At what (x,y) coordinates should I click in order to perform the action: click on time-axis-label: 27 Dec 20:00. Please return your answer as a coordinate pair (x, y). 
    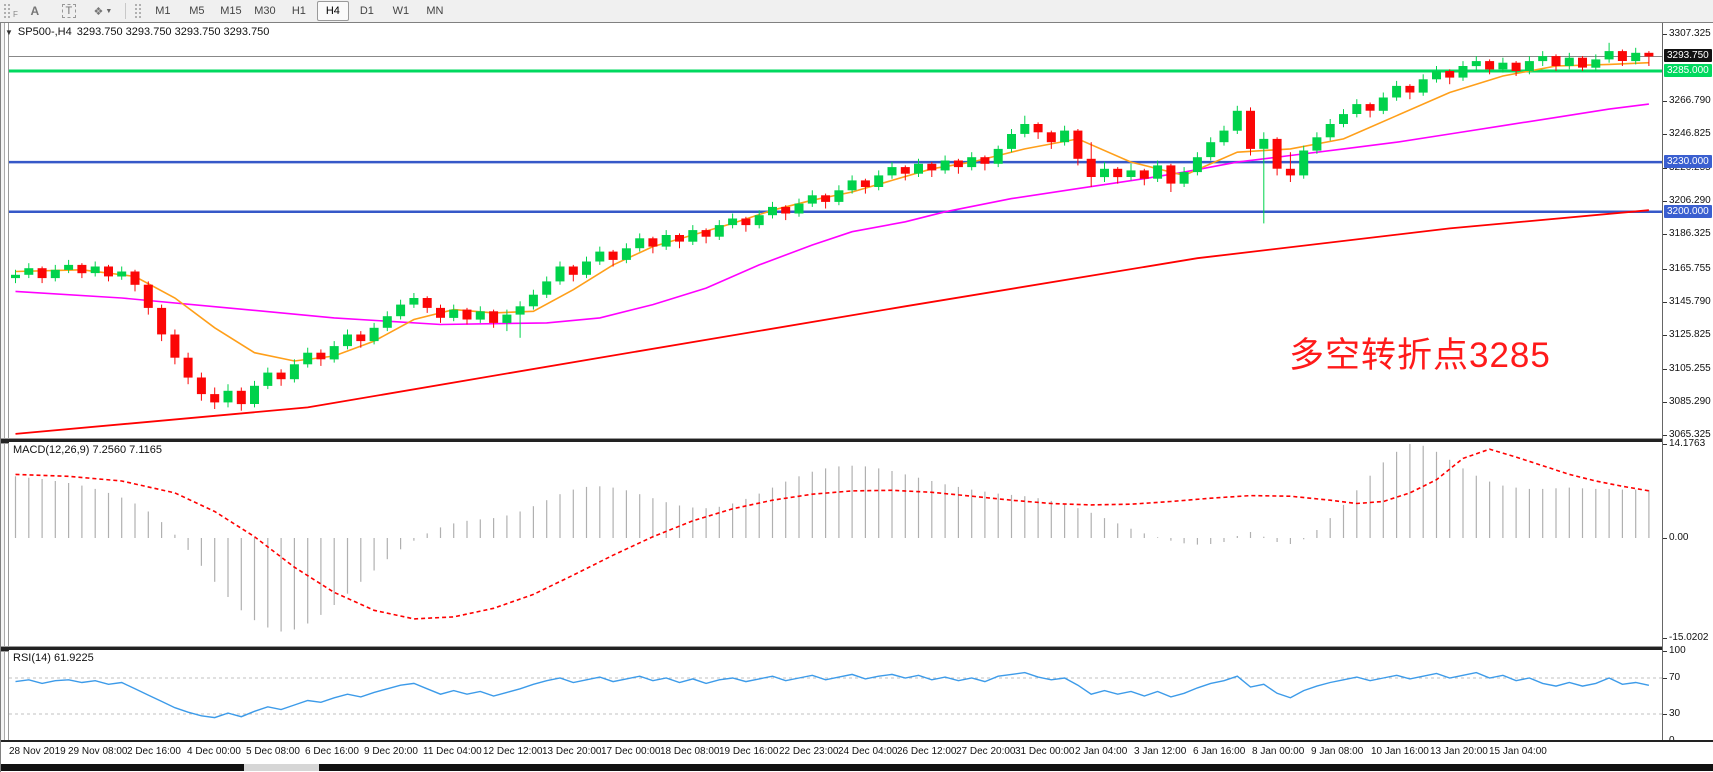
    Looking at the image, I should click on (986, 751).